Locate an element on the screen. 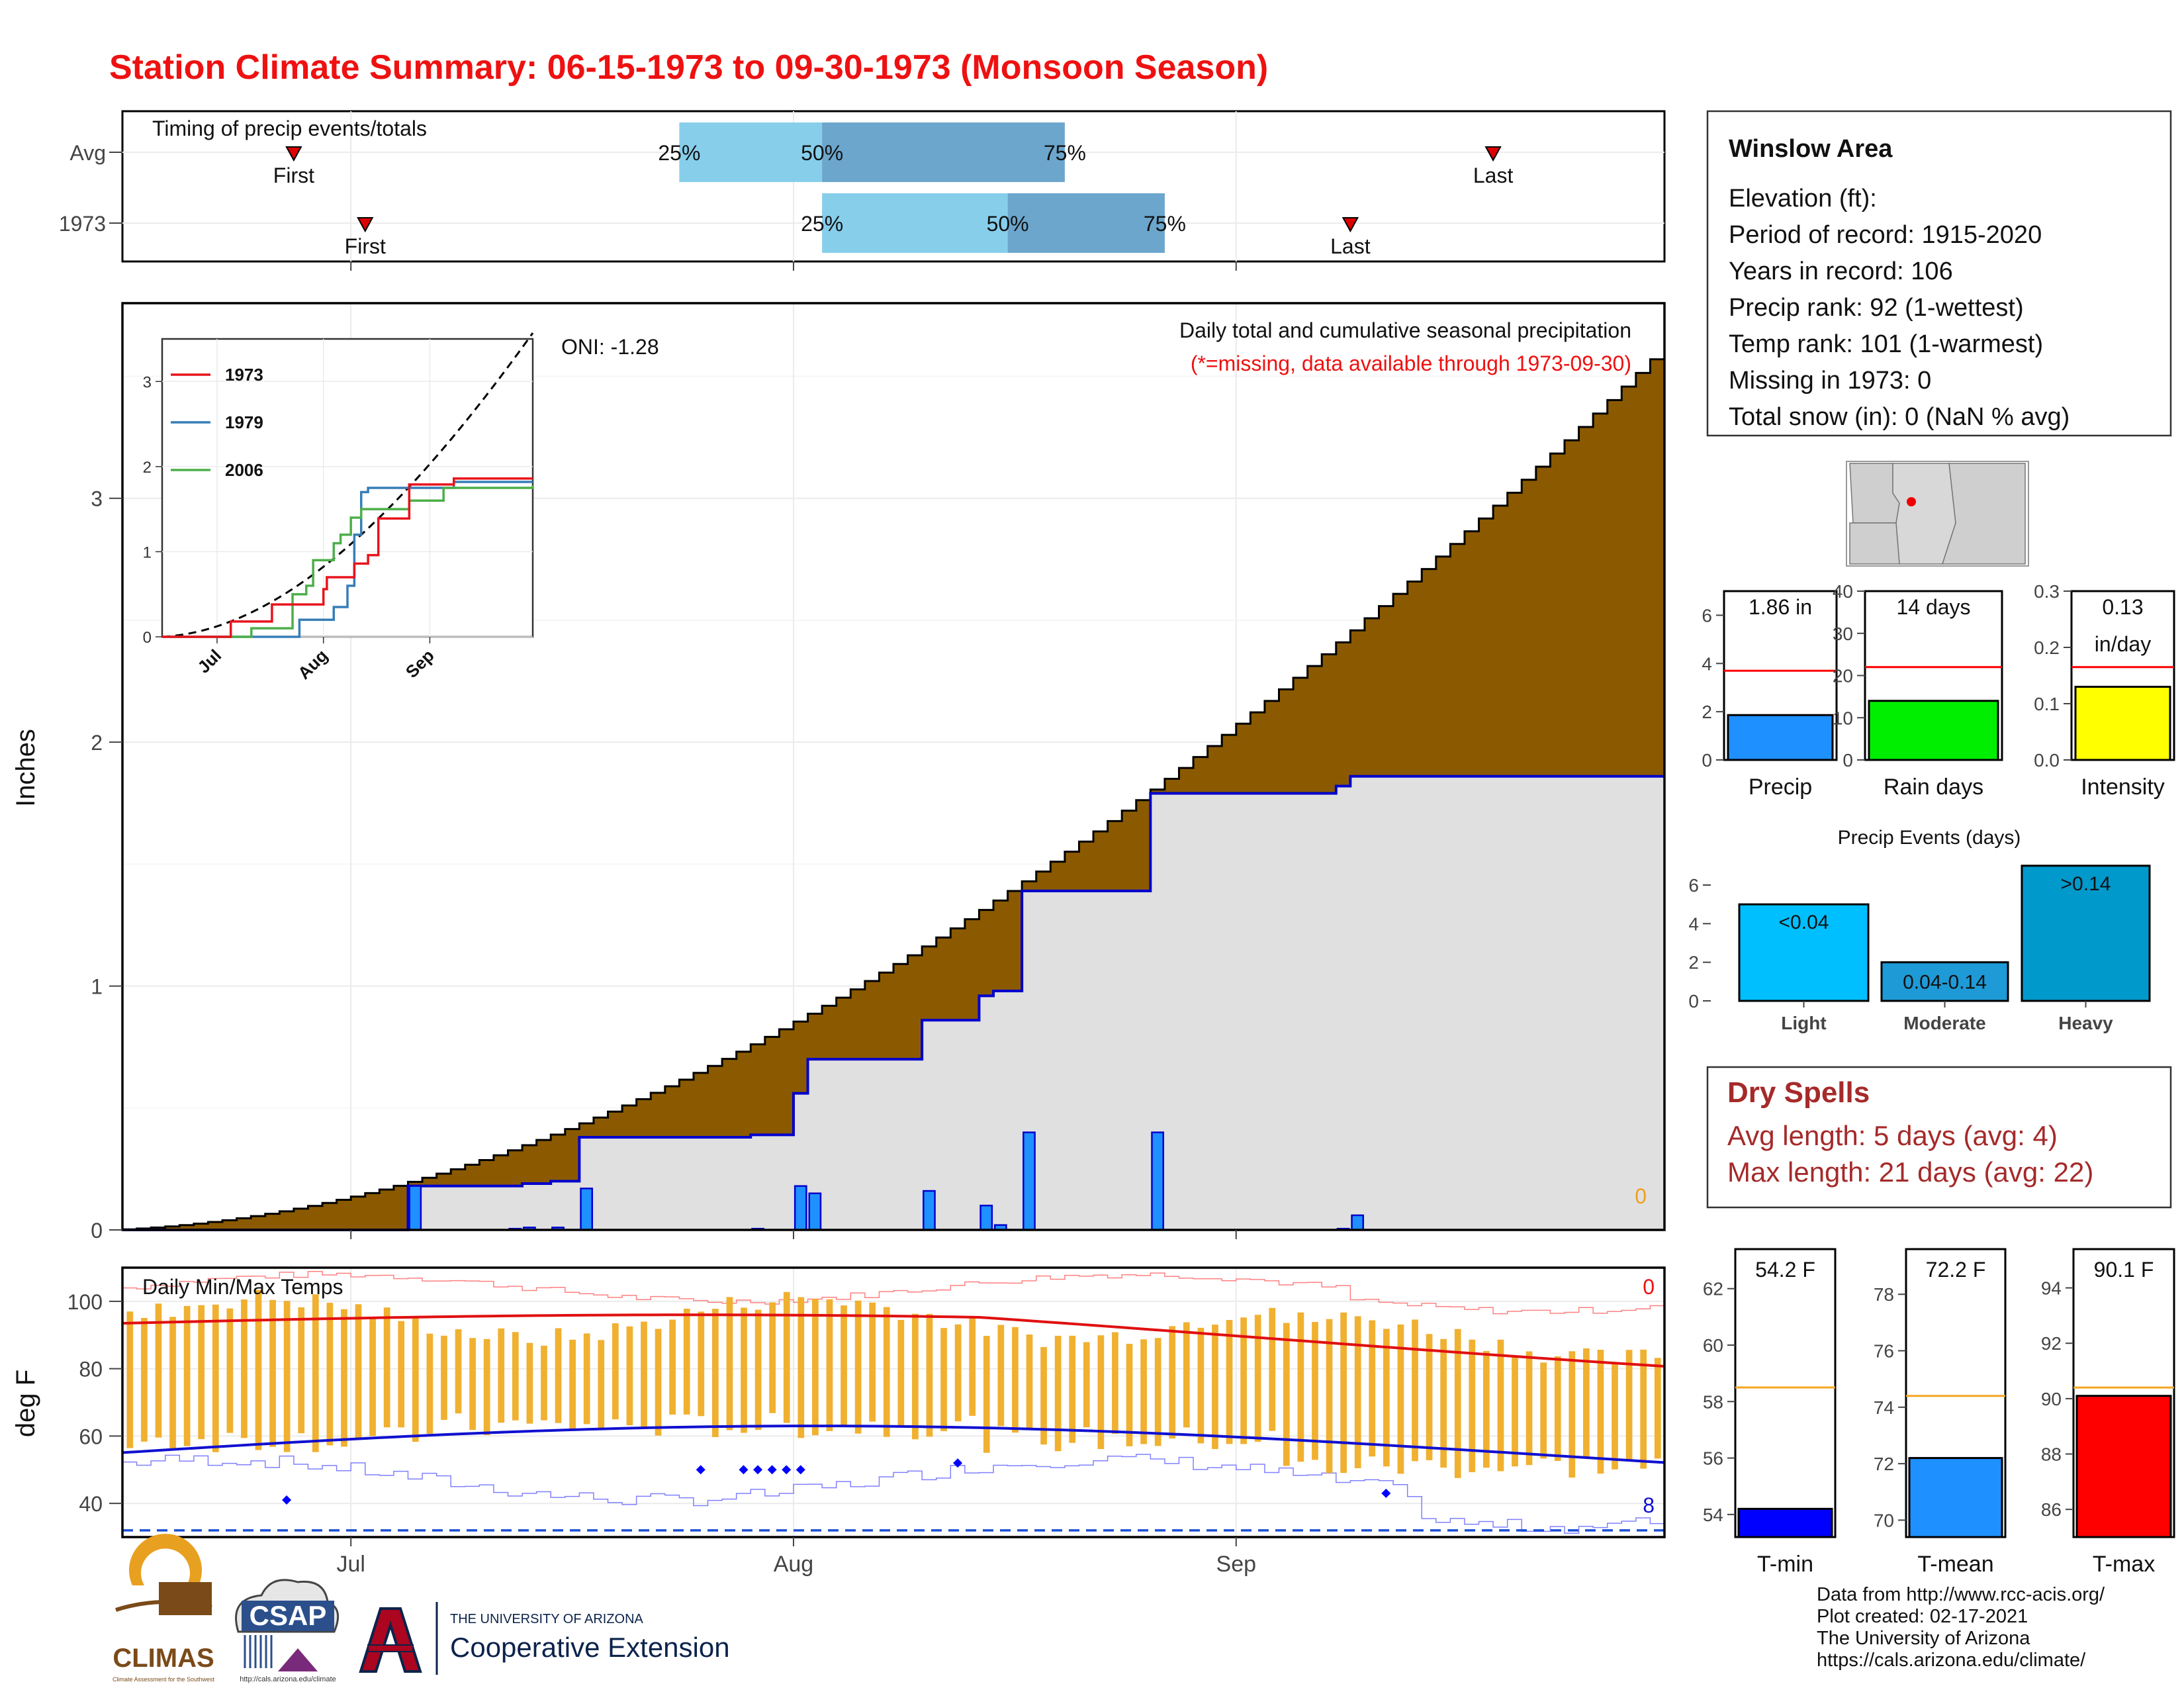 The image size is (2184, 1688). record-max-line is located at coordinates (893, 1292).